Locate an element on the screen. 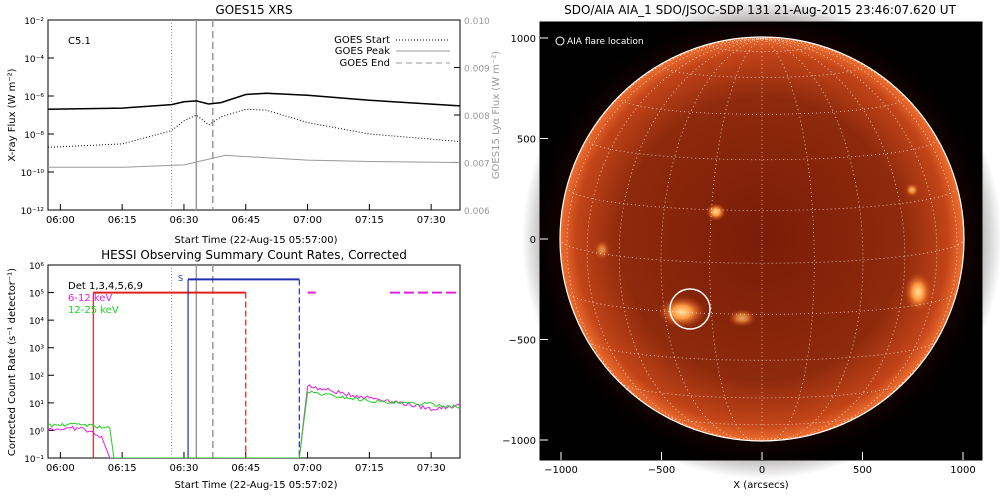 The image size is (1000, 500). hessi-x-tick-label: 06:00 is located at coordinates (60, 468).